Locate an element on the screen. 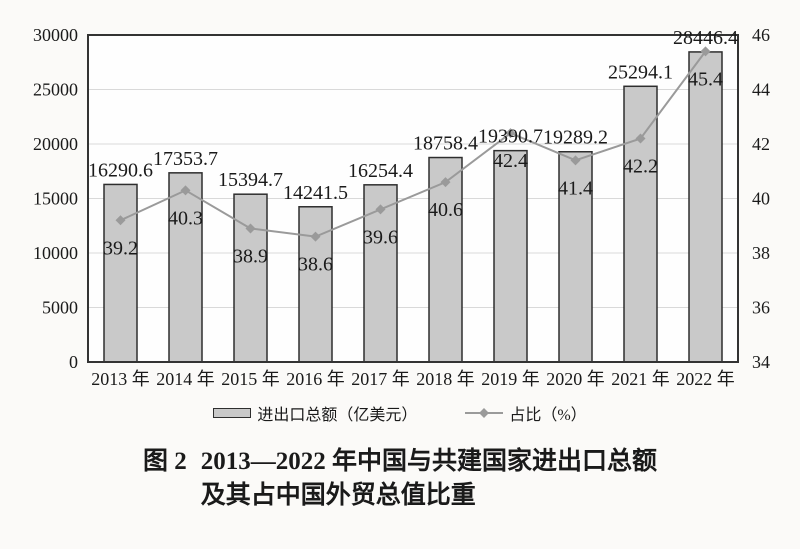  right-axis-tick: 38 is located at coordinates (761, 253).